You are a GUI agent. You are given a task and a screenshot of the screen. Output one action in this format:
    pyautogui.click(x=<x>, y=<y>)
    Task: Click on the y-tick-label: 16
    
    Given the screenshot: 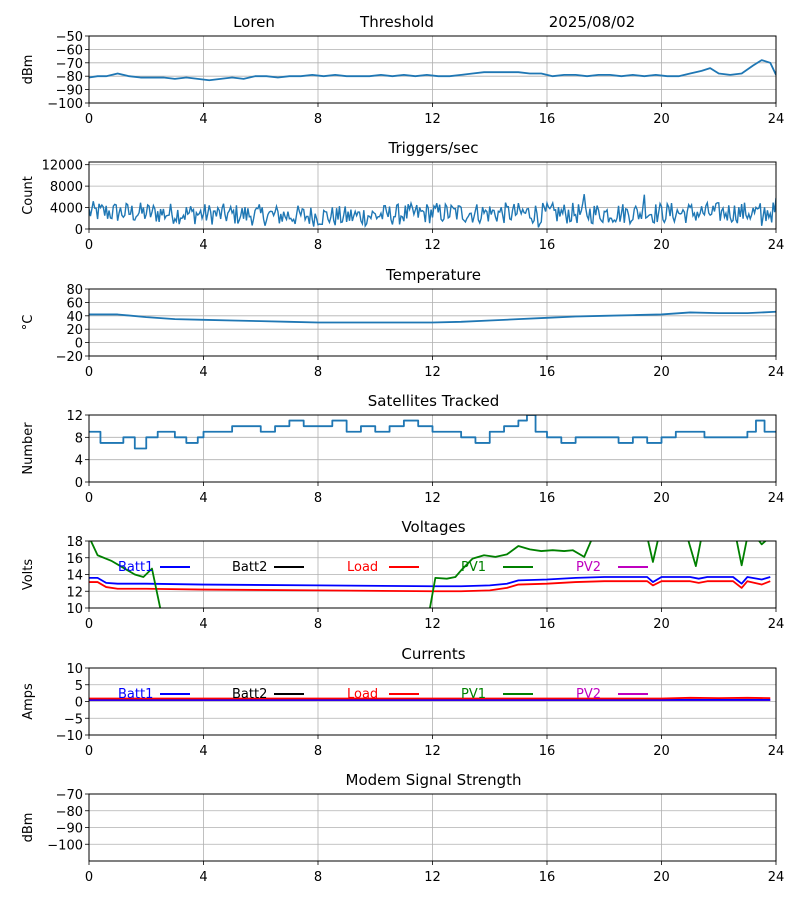 What is the action you would take?
    pyautogui.click(x=74, y=559)
    